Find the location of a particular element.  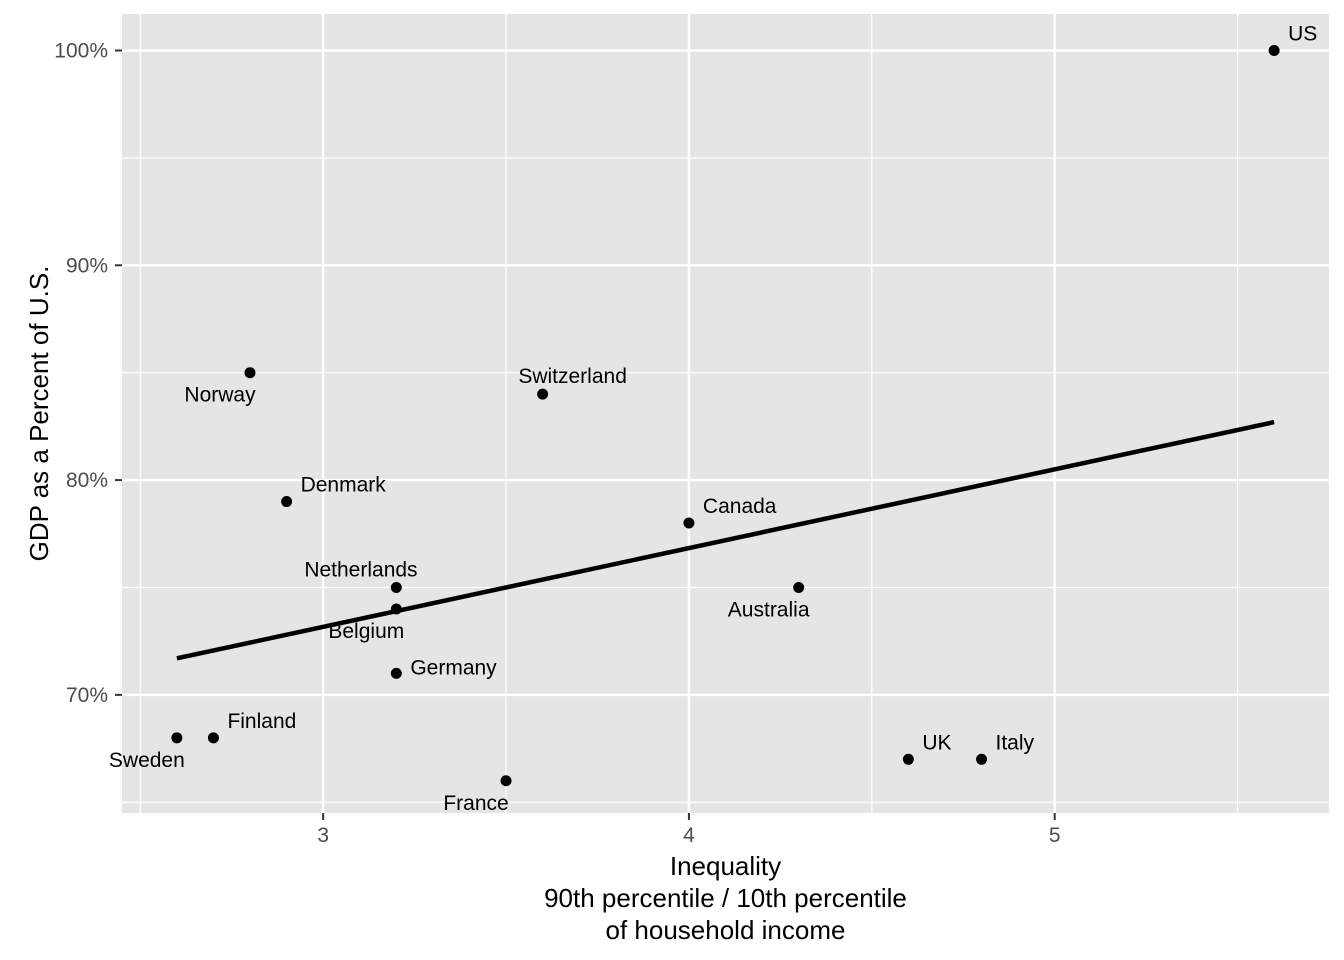

point-label: Belgium is located at coordinates (366, 631).